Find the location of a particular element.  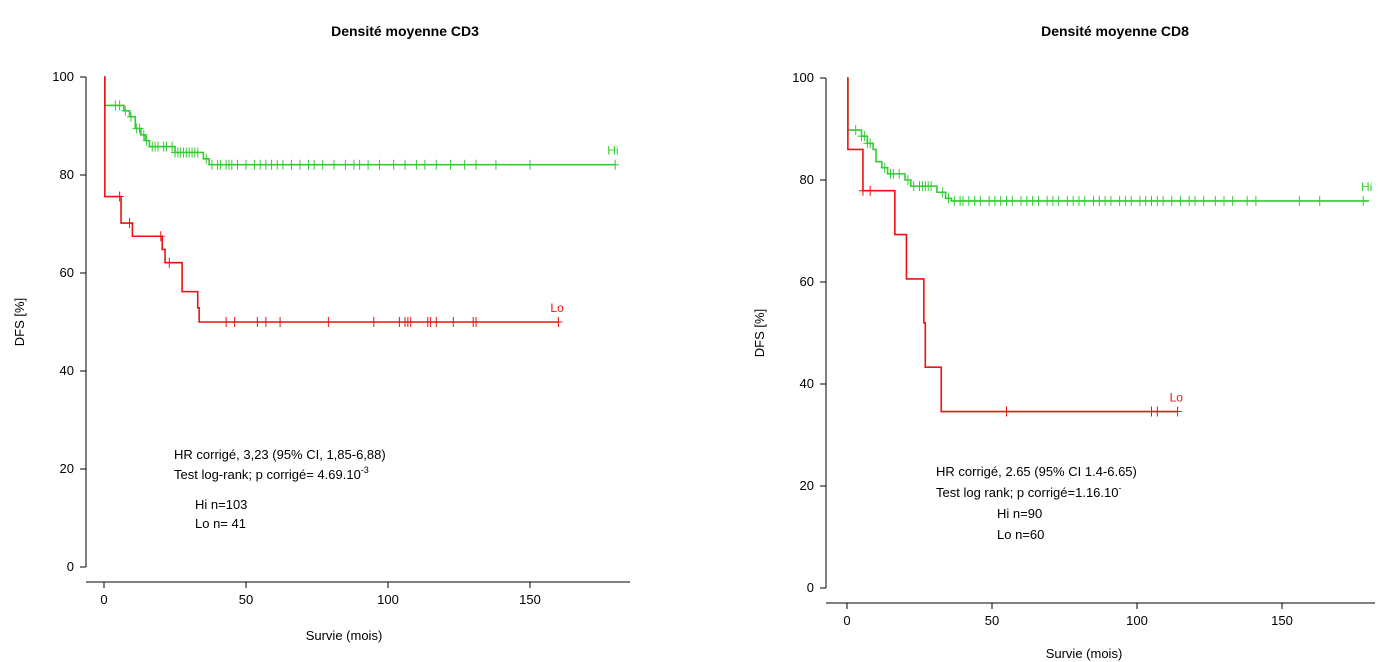

lo-count: Lo n= 41 is located at coordinates (220, 523).